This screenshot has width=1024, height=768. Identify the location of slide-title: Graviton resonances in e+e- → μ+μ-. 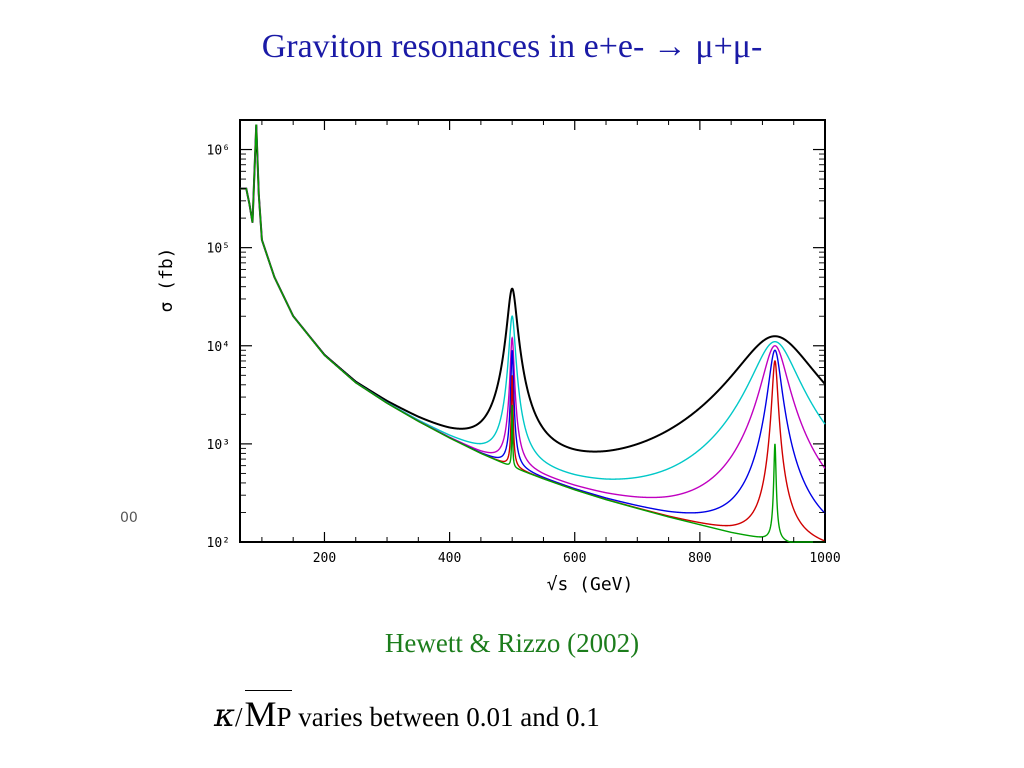
(512, 46).